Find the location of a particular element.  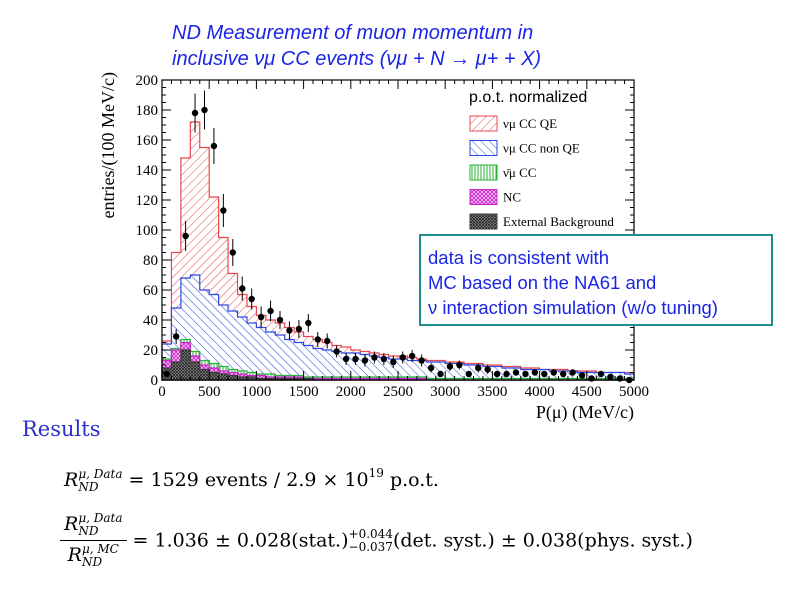

legend-item: NC is located at coordinates (495, 197).